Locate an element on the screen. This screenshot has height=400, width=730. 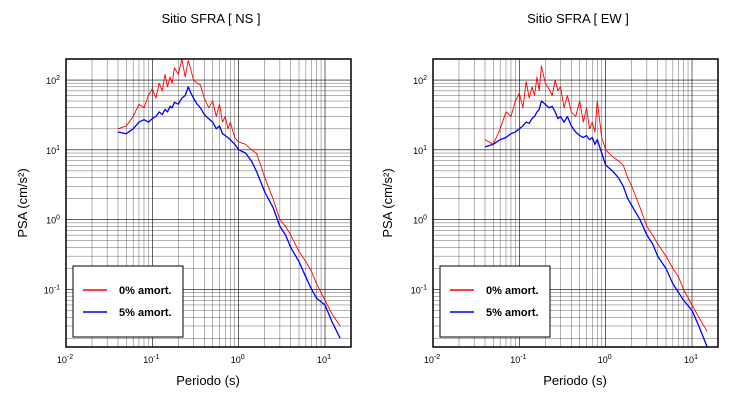
chart-title: Sitio SFRA [ NS ] is located at coordinates (211, 18).